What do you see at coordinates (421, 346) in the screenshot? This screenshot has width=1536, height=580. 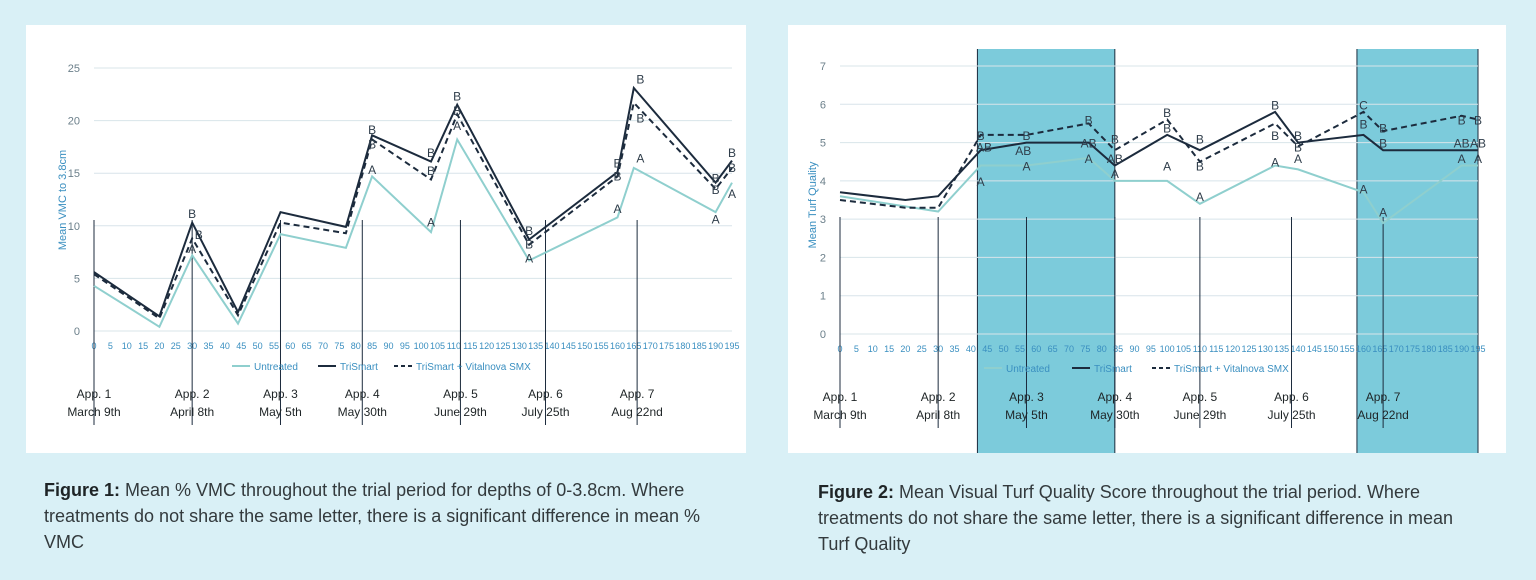 I see `x-tick-label: 100` at bounding box center [421, 346].